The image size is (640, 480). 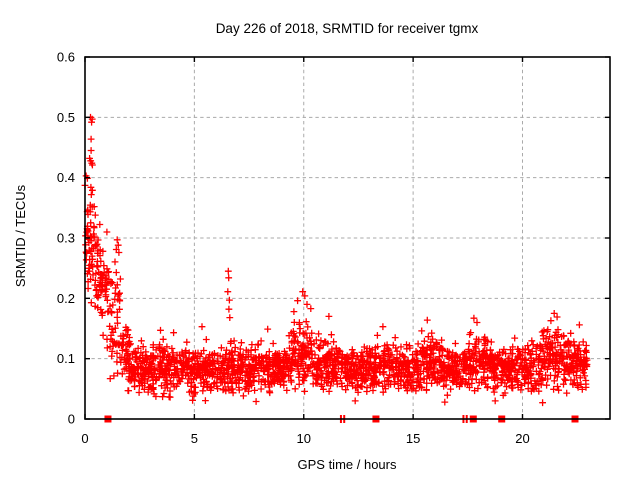 I want to click on x-tick-label: 10, so click(x=304, y=438).